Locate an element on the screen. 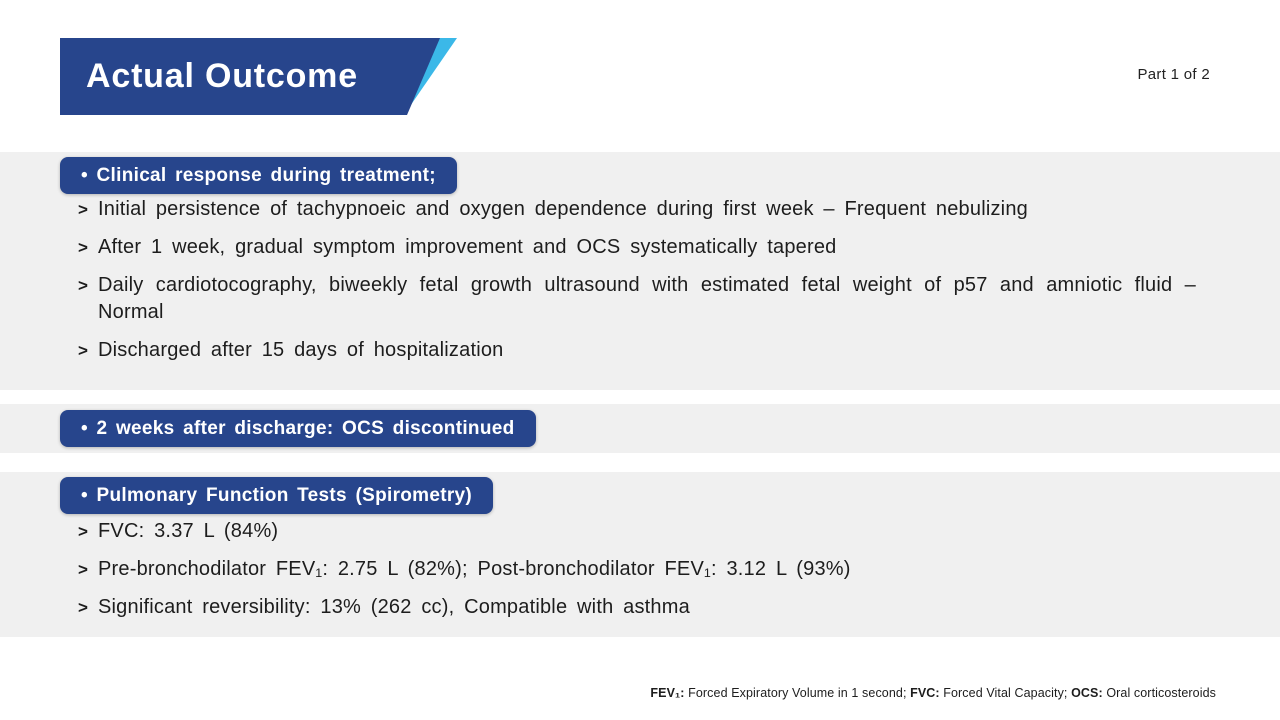 The width and height of the screenshot is (1280, 720). title-banner-shape is located at coordinates (258, 76).